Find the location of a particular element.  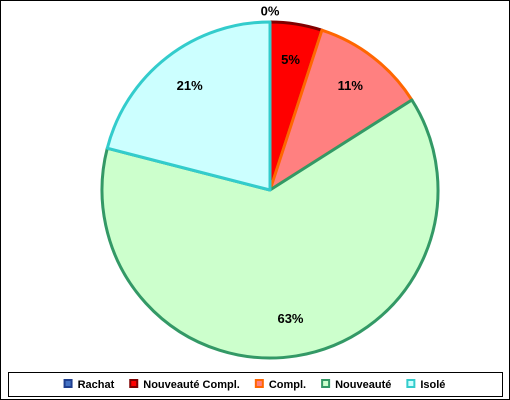

legend-label: Isolé is located at coordinates (432, 385).